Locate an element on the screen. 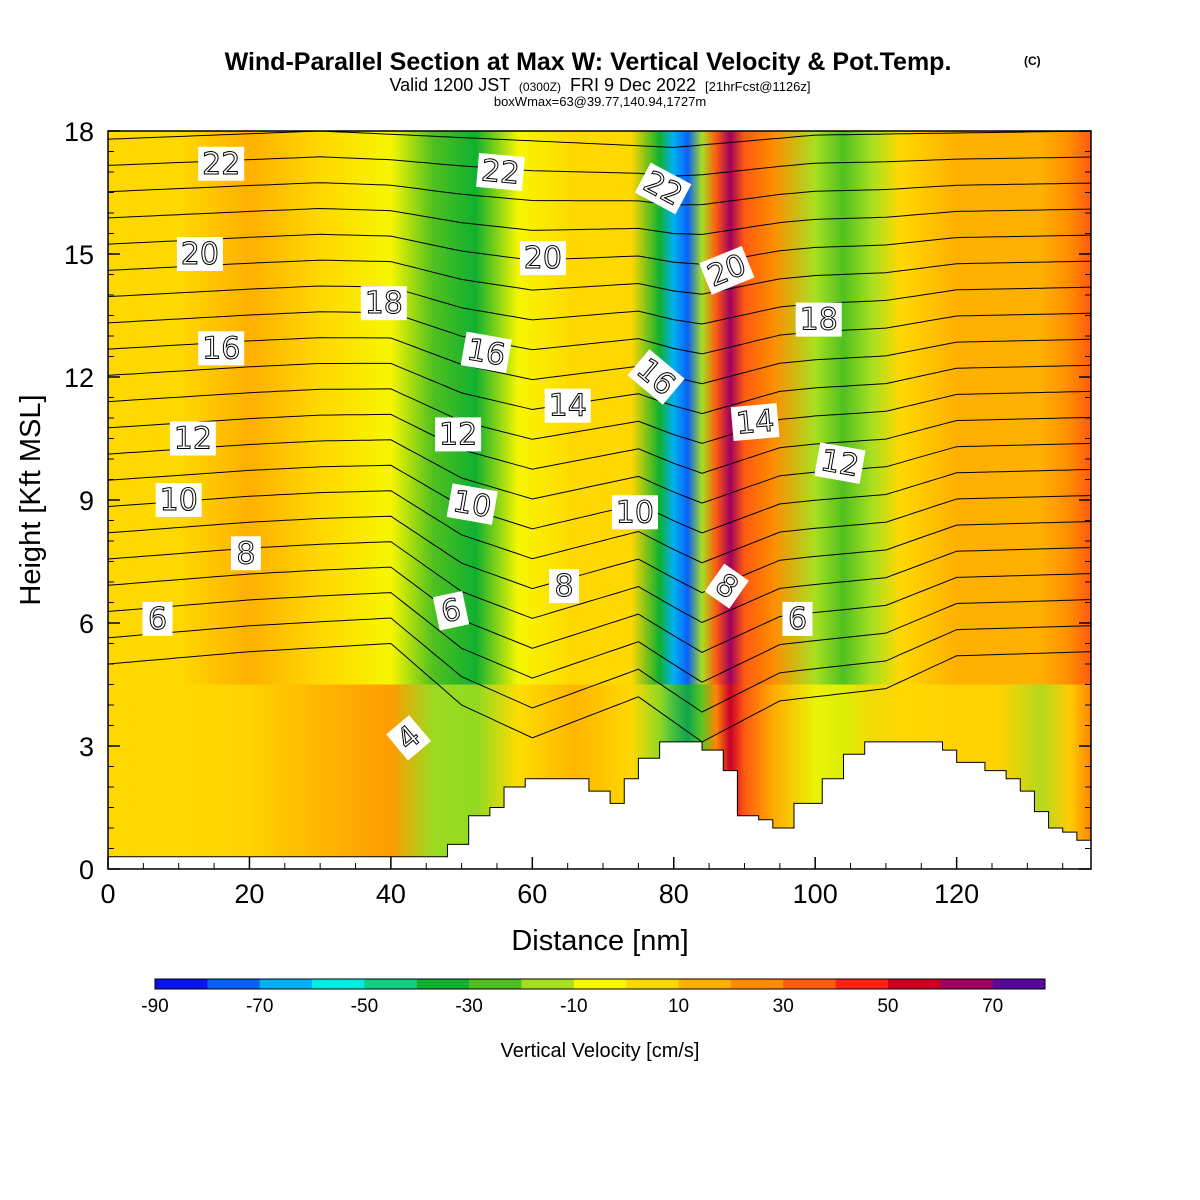  svg-text: 16 is located at coordinates (486, 352).